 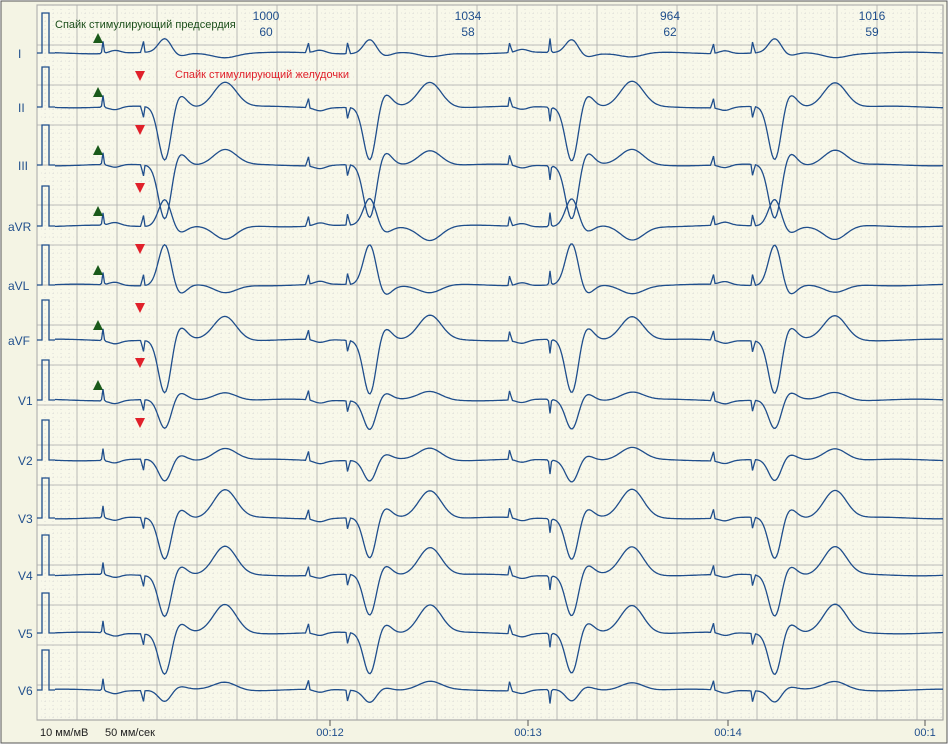 What do you see at coordinates (266, 16) in the screenshot?
I see `rr-interval: 1000` at bounding box center [266, 16].